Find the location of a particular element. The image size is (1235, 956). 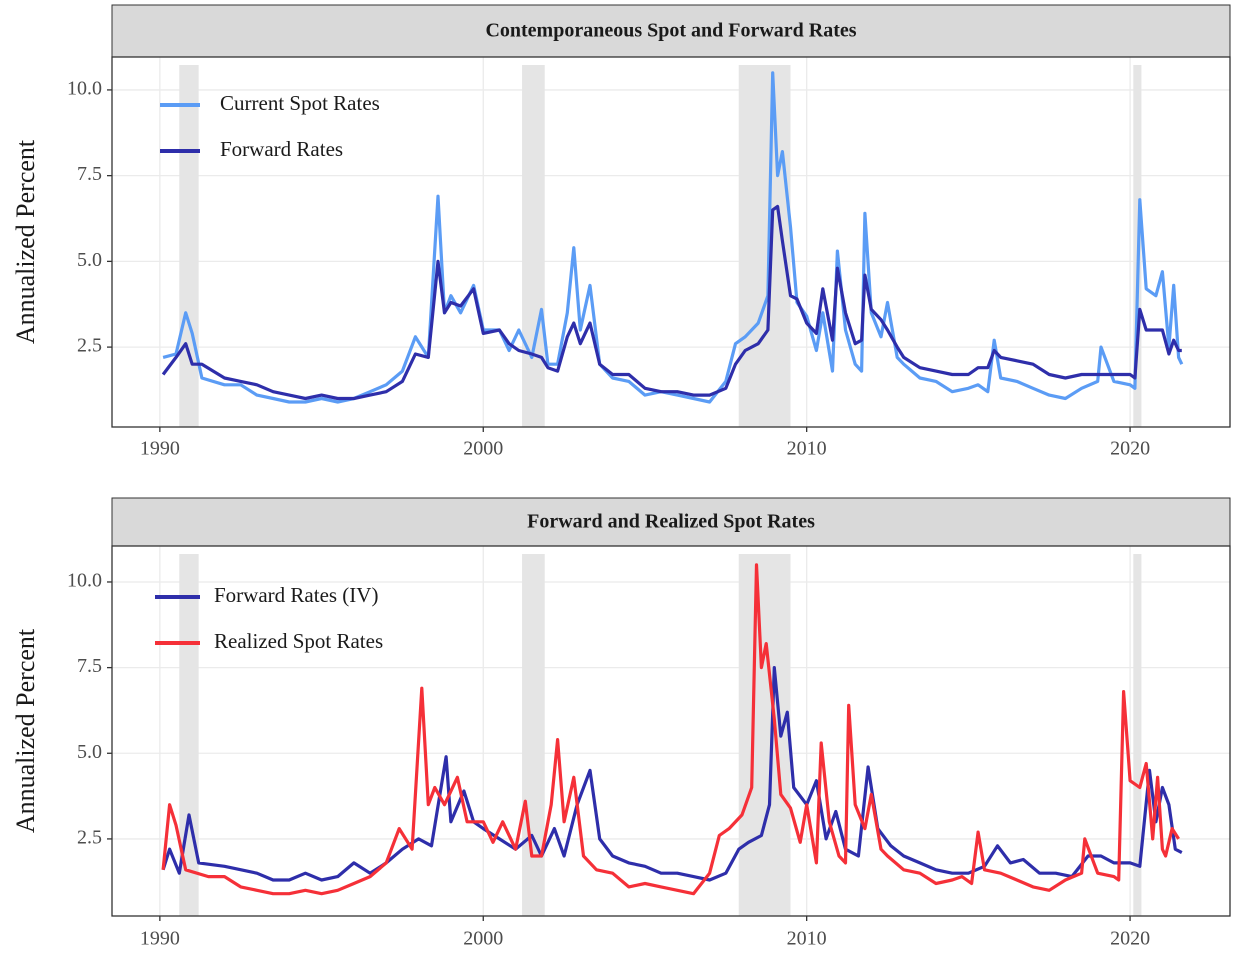

panel-title: Contemporaneous Spot and Forward Rates is located at coordinates (670, 31).